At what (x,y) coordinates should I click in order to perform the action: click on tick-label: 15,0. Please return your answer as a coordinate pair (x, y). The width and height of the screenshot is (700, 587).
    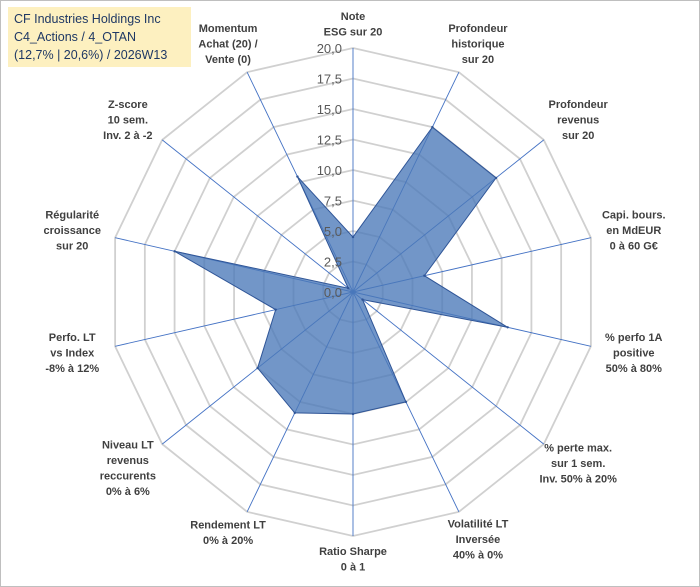
    Looking at the image, I should click on (329, 109).